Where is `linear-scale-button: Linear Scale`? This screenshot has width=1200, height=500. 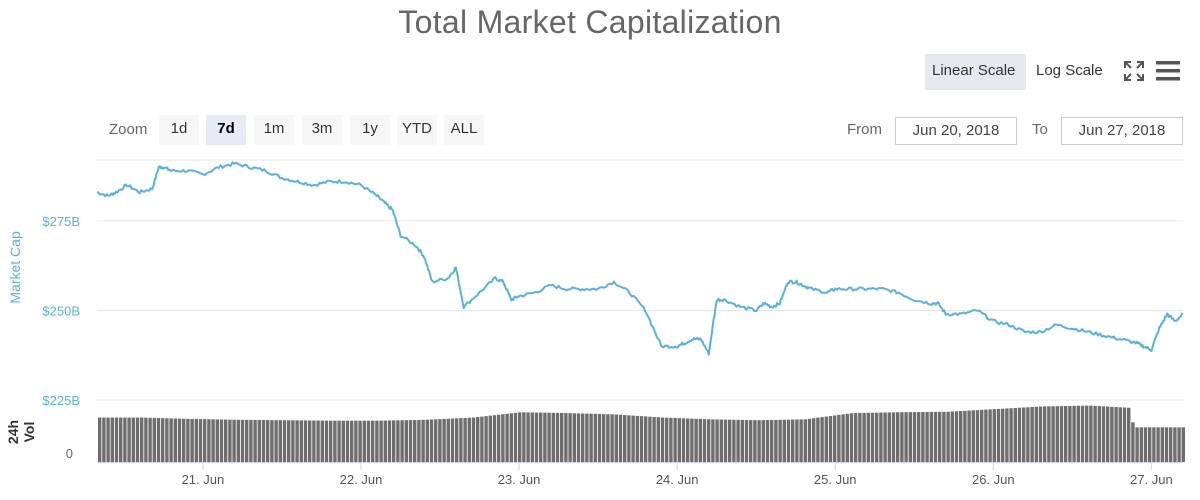 linear-scale-button: Linear Scale is located at coordinates (975, 72).